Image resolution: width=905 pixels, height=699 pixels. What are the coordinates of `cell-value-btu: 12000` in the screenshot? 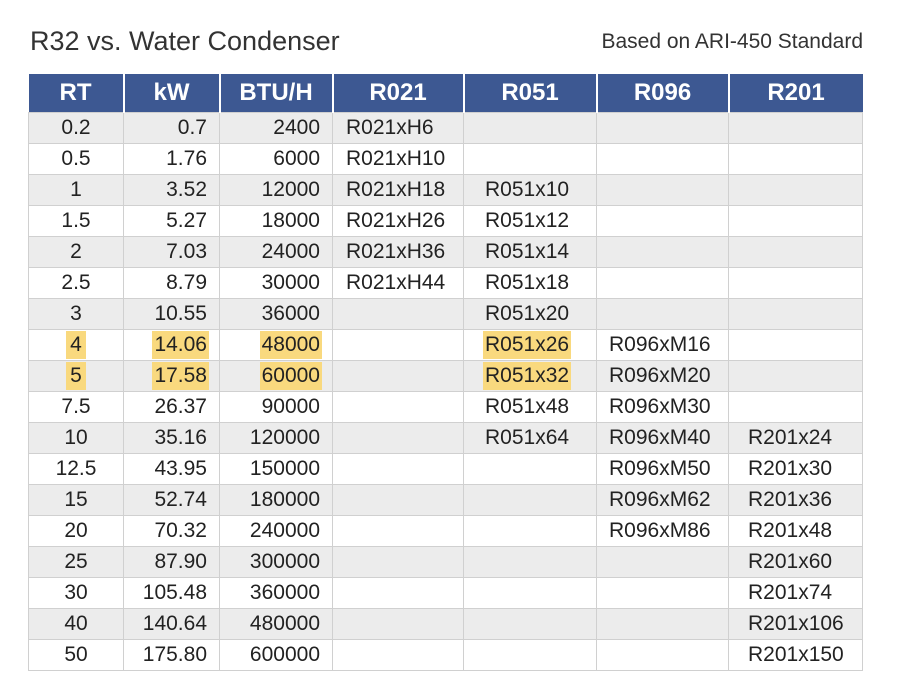 It's located at (290, 189).